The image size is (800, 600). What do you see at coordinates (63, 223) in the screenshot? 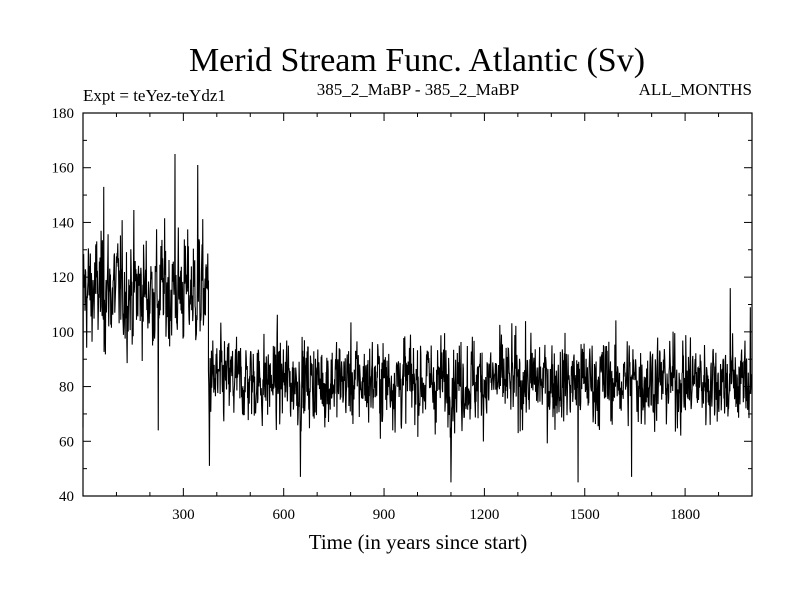
I see `y-tick-label: 140` at bounding box center [63, 223].